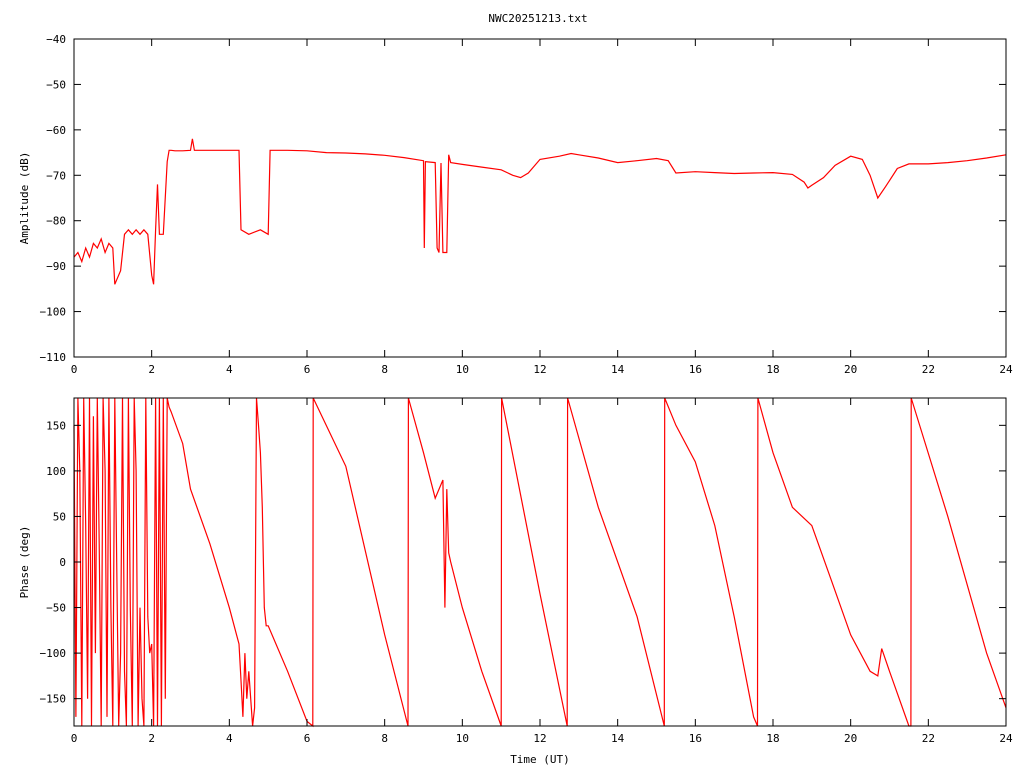 The image size is (1024, 768). Describe the element at coordinates (1006, 738) in the screenshot. I see `phase-panel-xtick-label: 24` at that location.